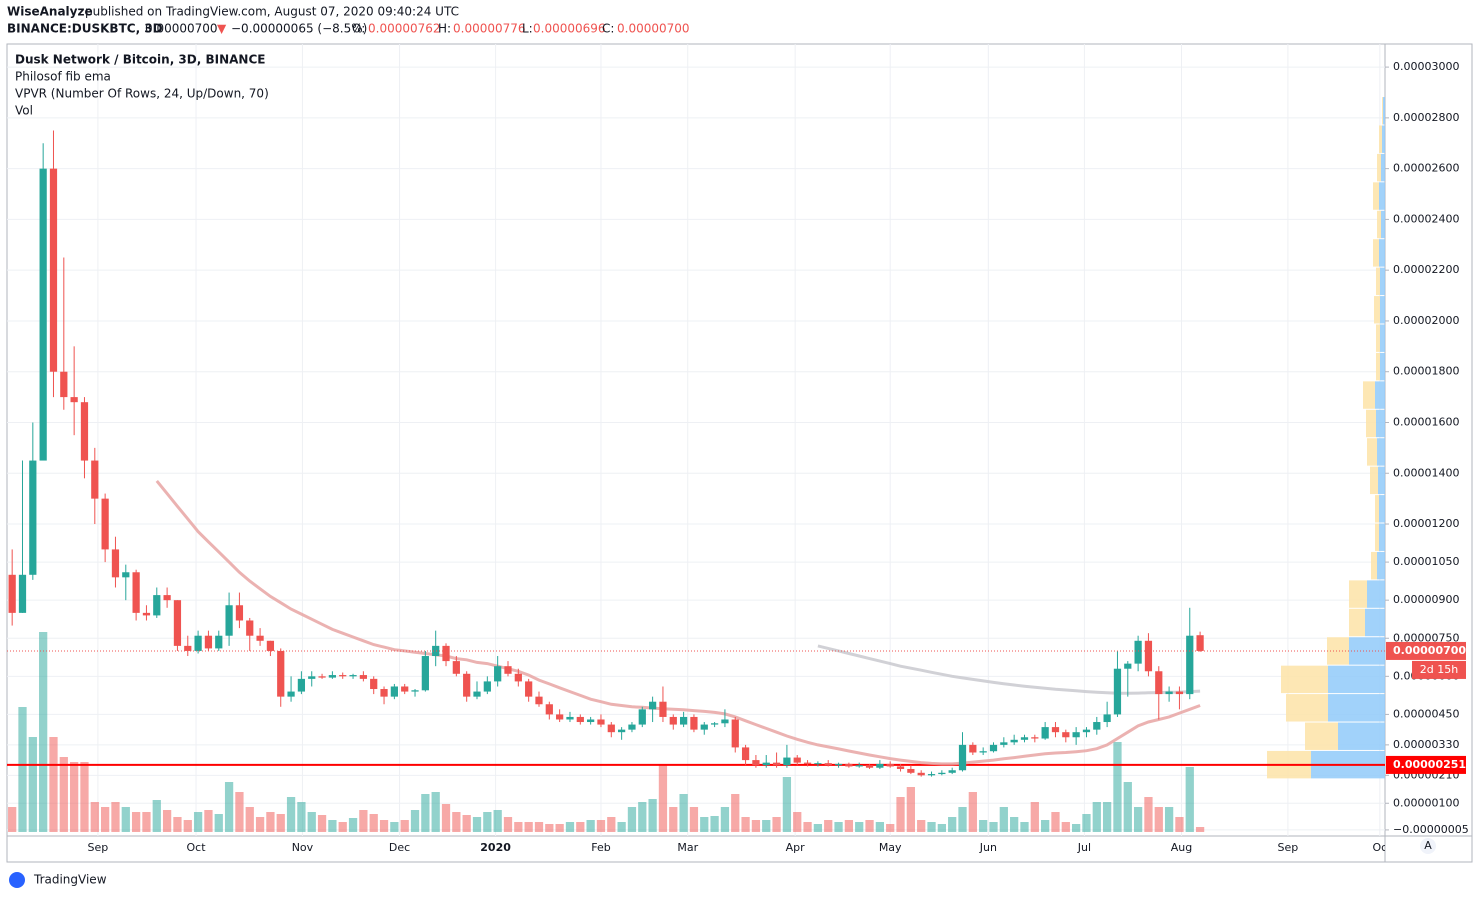 Image resolution: width=1478 pixels, height=898 pixels. What do you see at coordinates (1426, 320) in the screenshot?
I see `y-tick-label: 0.00002000` at bounding box center [1426, 320].